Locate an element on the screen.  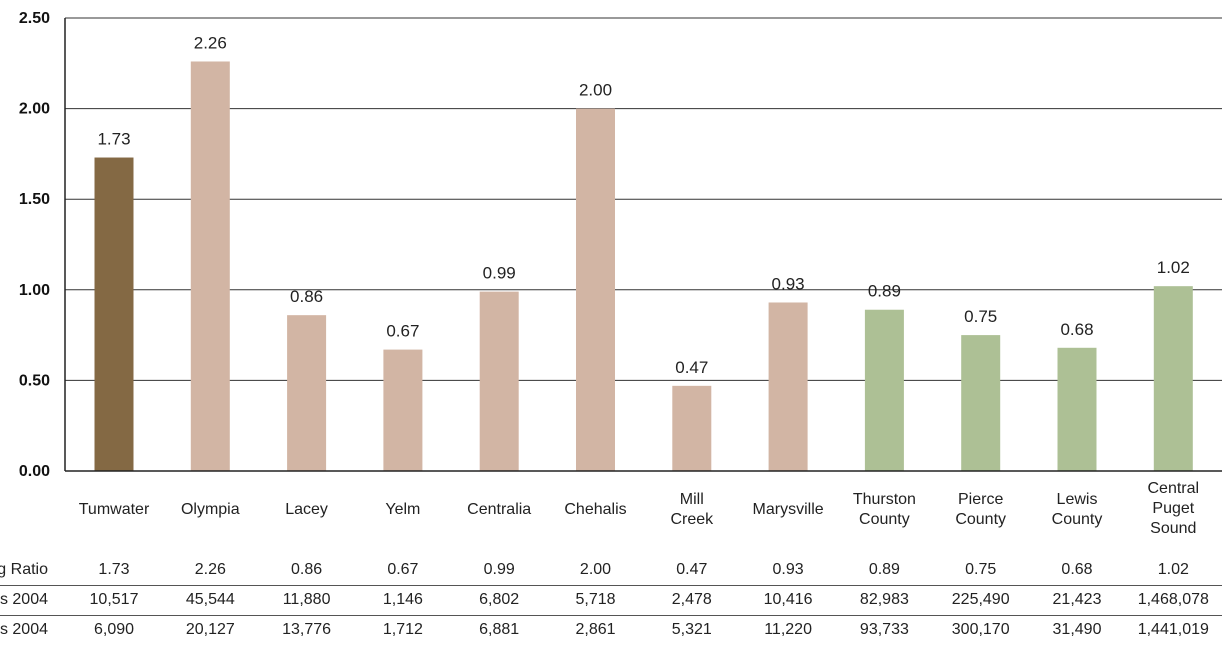
table-cell: 21,423 is located at coordinates (1077, 599).